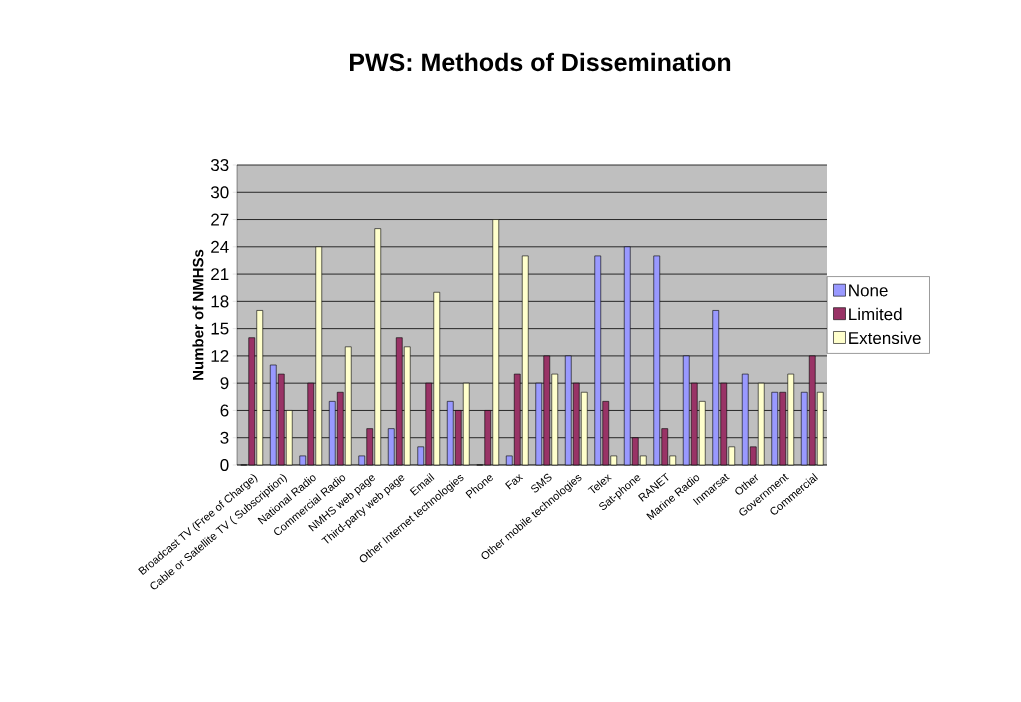 This screenshot has height=702, width=1021. What do you see at coordinates (220, 219) in the screenshot?
I see `y-tick-label: 27` at bounding box center [220, 219].